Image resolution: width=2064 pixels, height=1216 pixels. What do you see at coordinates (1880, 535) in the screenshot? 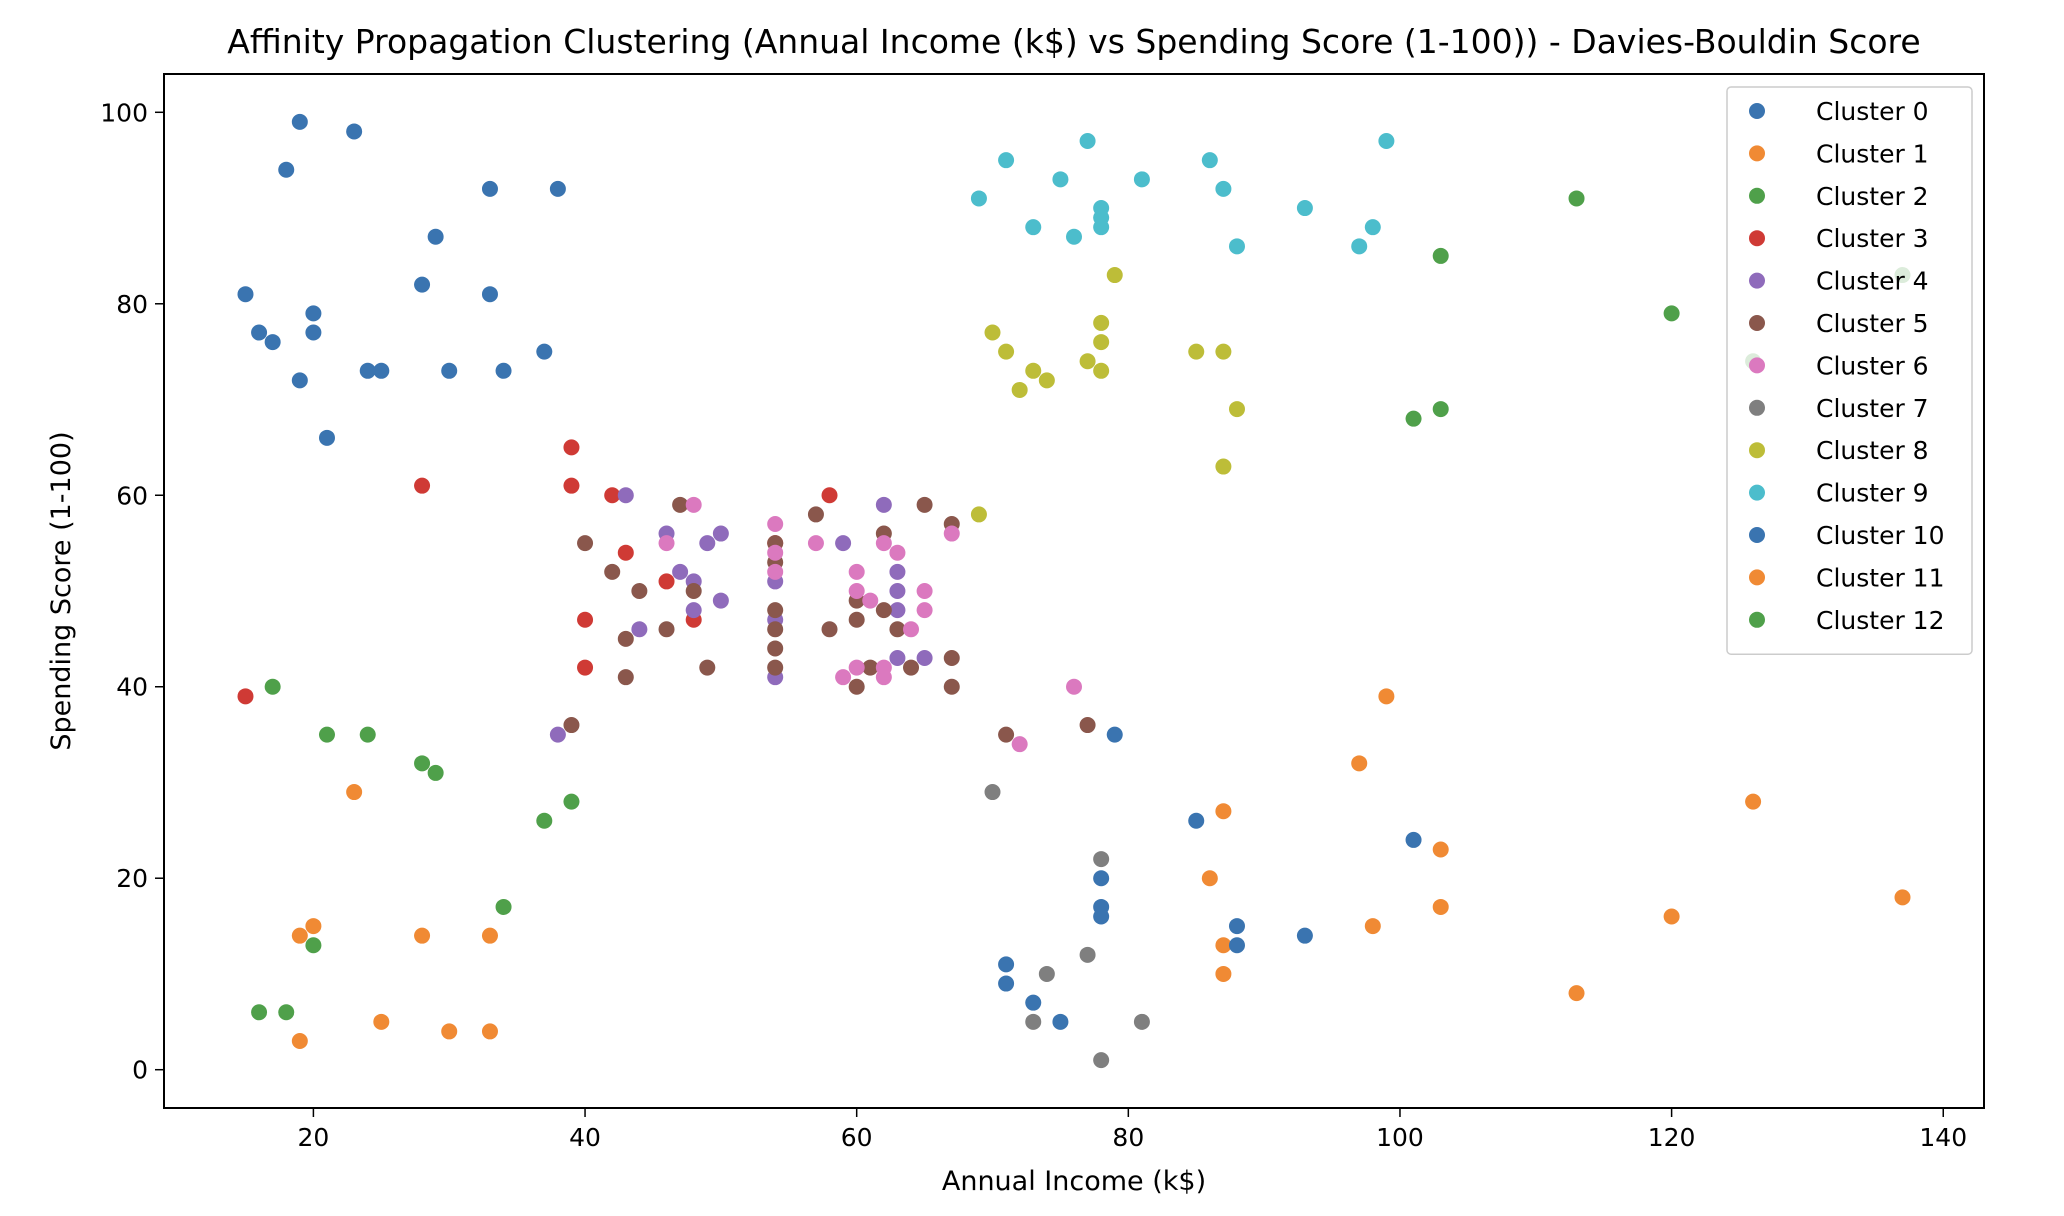
I see `legend-label: Cluster 10` at bounding box center [1880, 535].